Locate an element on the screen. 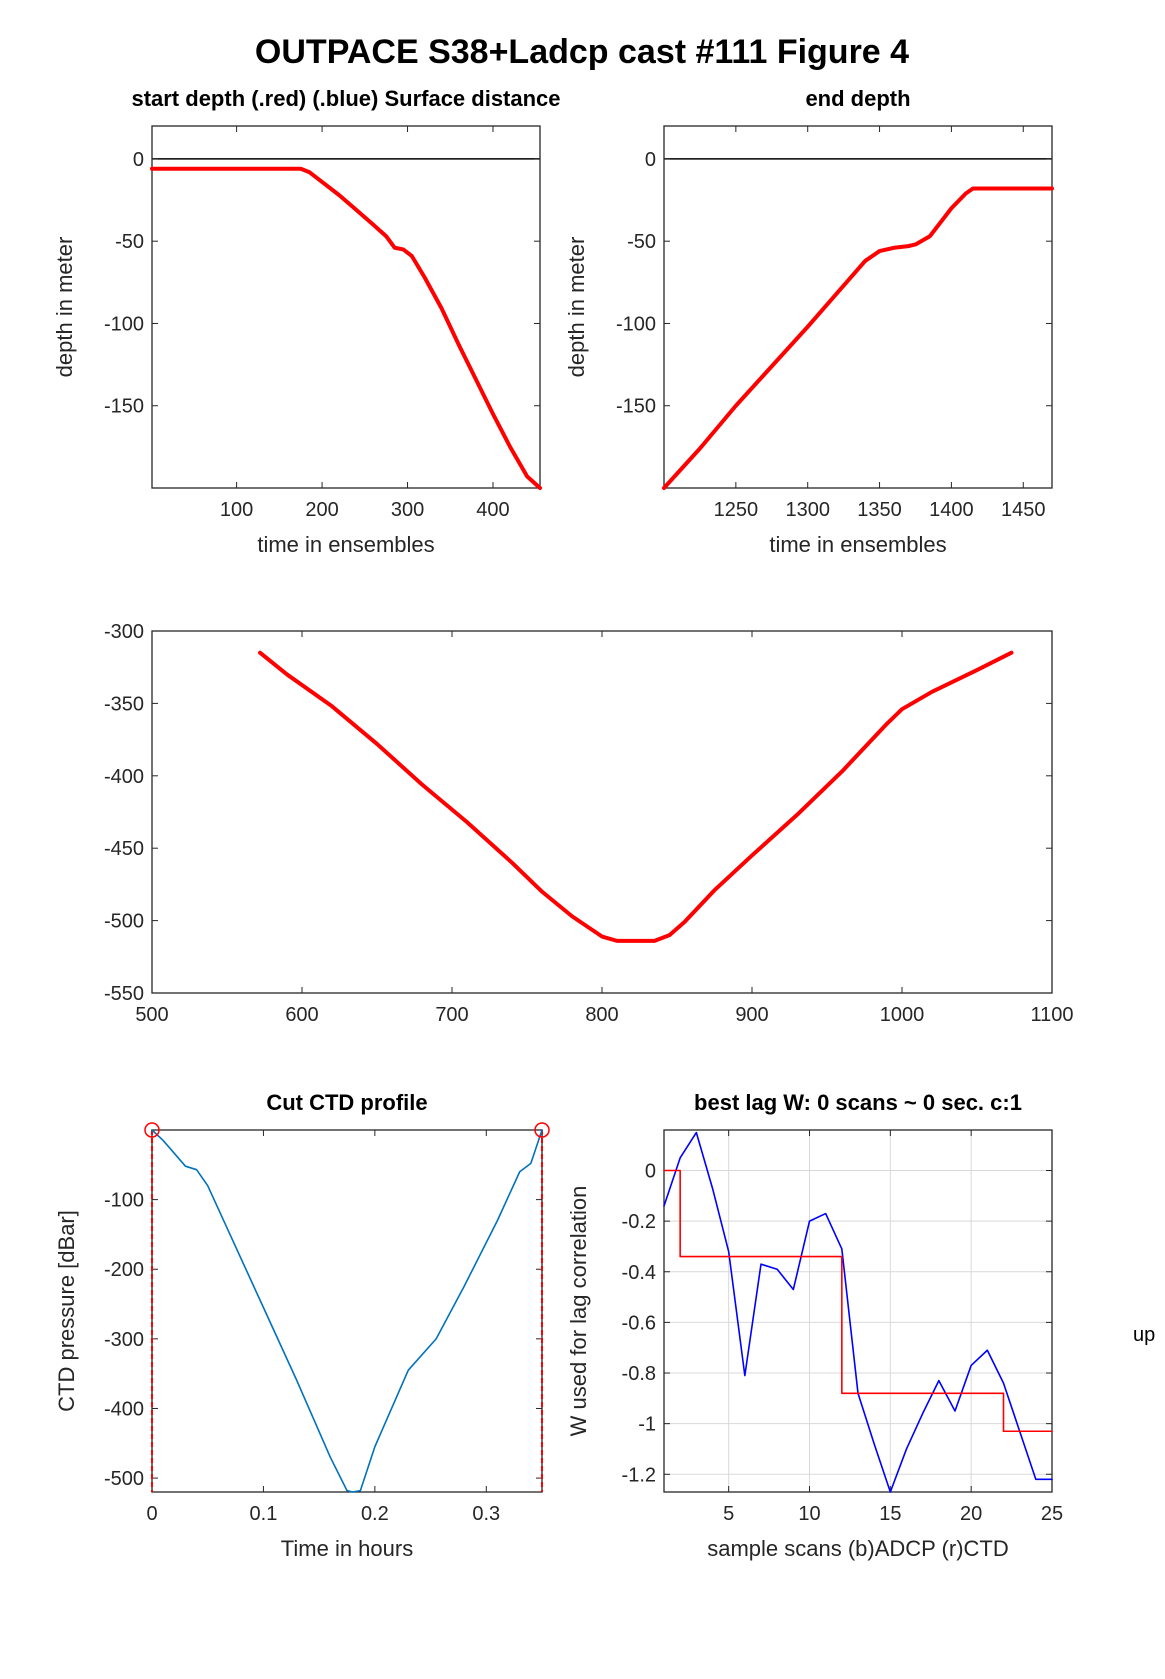 This screenshot has height=1679, width=1165. x-tick-label: 1000 is located at coordinates (902, 1015).